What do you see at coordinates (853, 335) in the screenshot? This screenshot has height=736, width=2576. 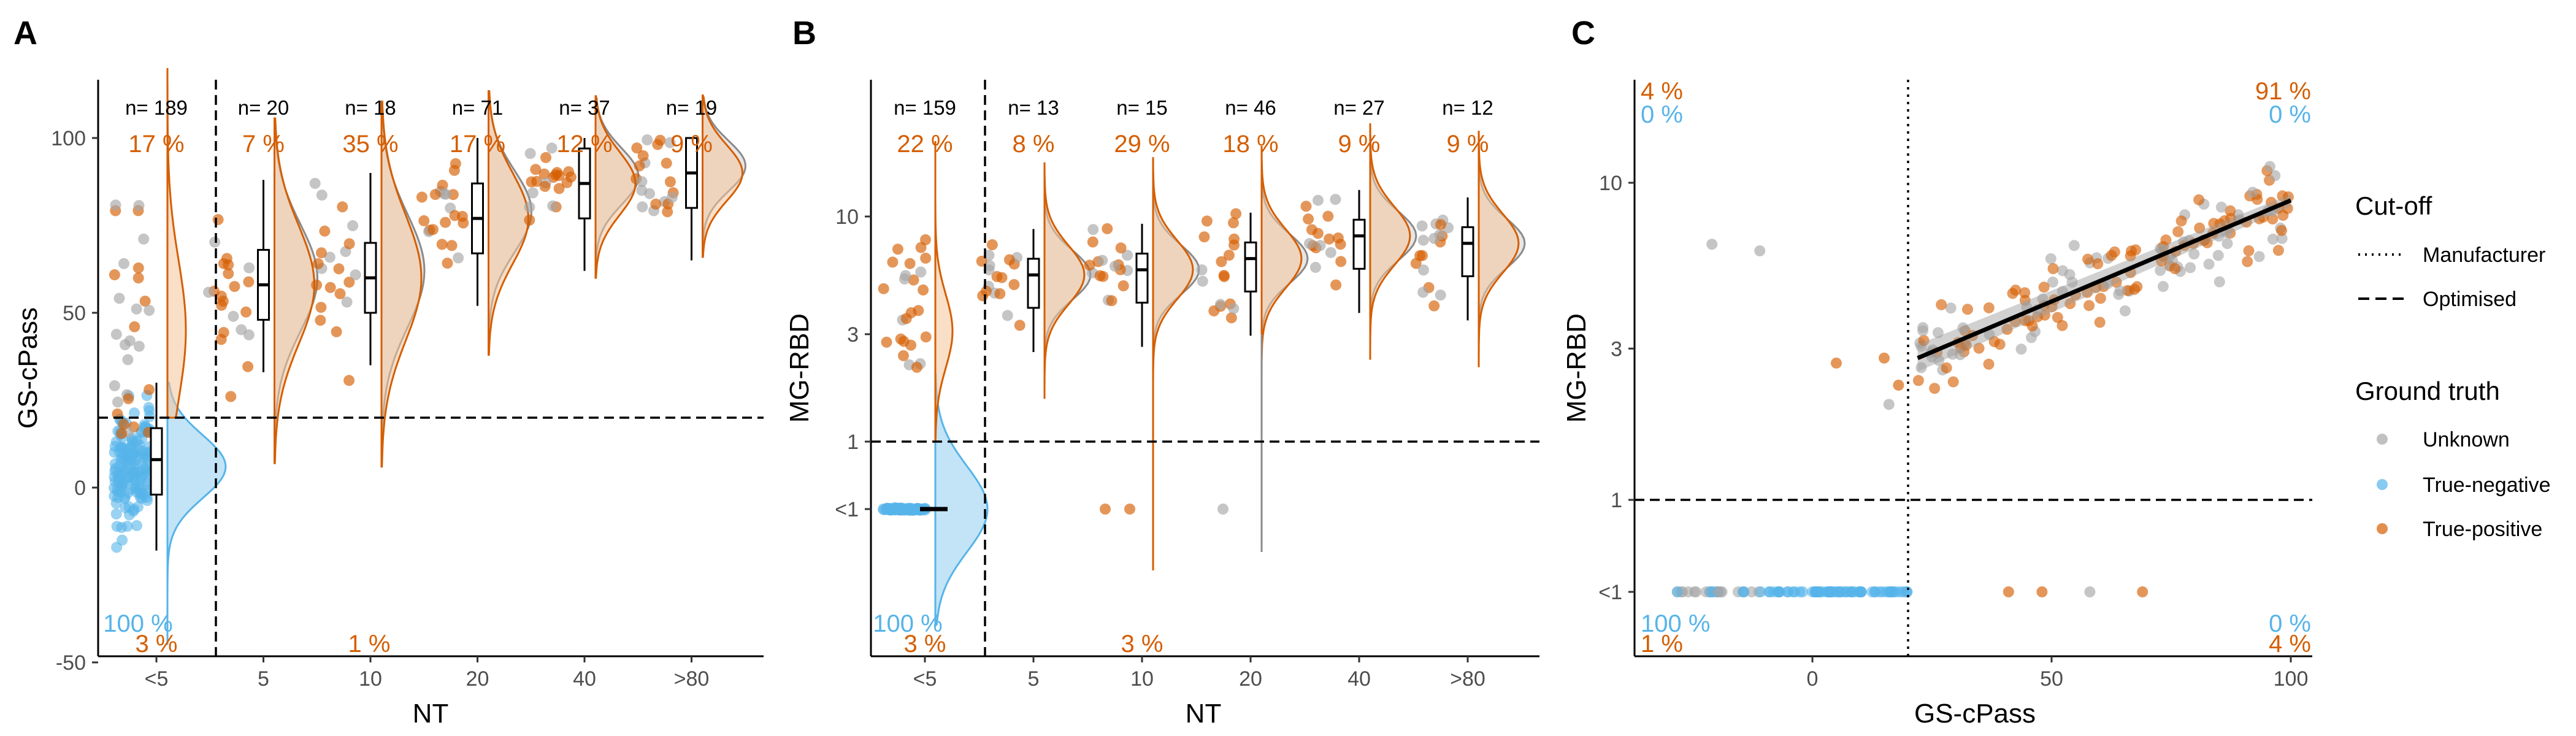 I see `panel-b-ytick-label: 3` at bounding box center [853, 335].